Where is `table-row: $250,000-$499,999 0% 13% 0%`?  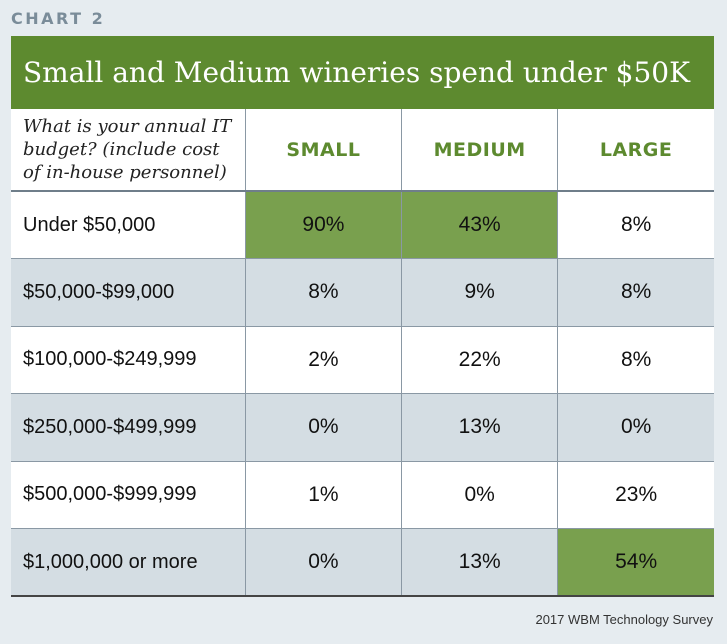
table-row: $250,000-$499,999 0% 13% 0% is located at coordinates (362, 427).